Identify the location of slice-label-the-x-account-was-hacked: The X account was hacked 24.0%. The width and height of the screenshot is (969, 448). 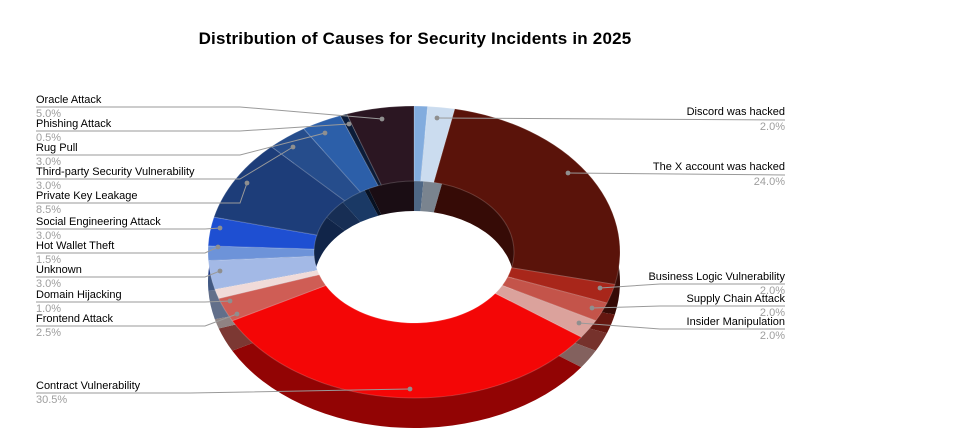
(719, 174).